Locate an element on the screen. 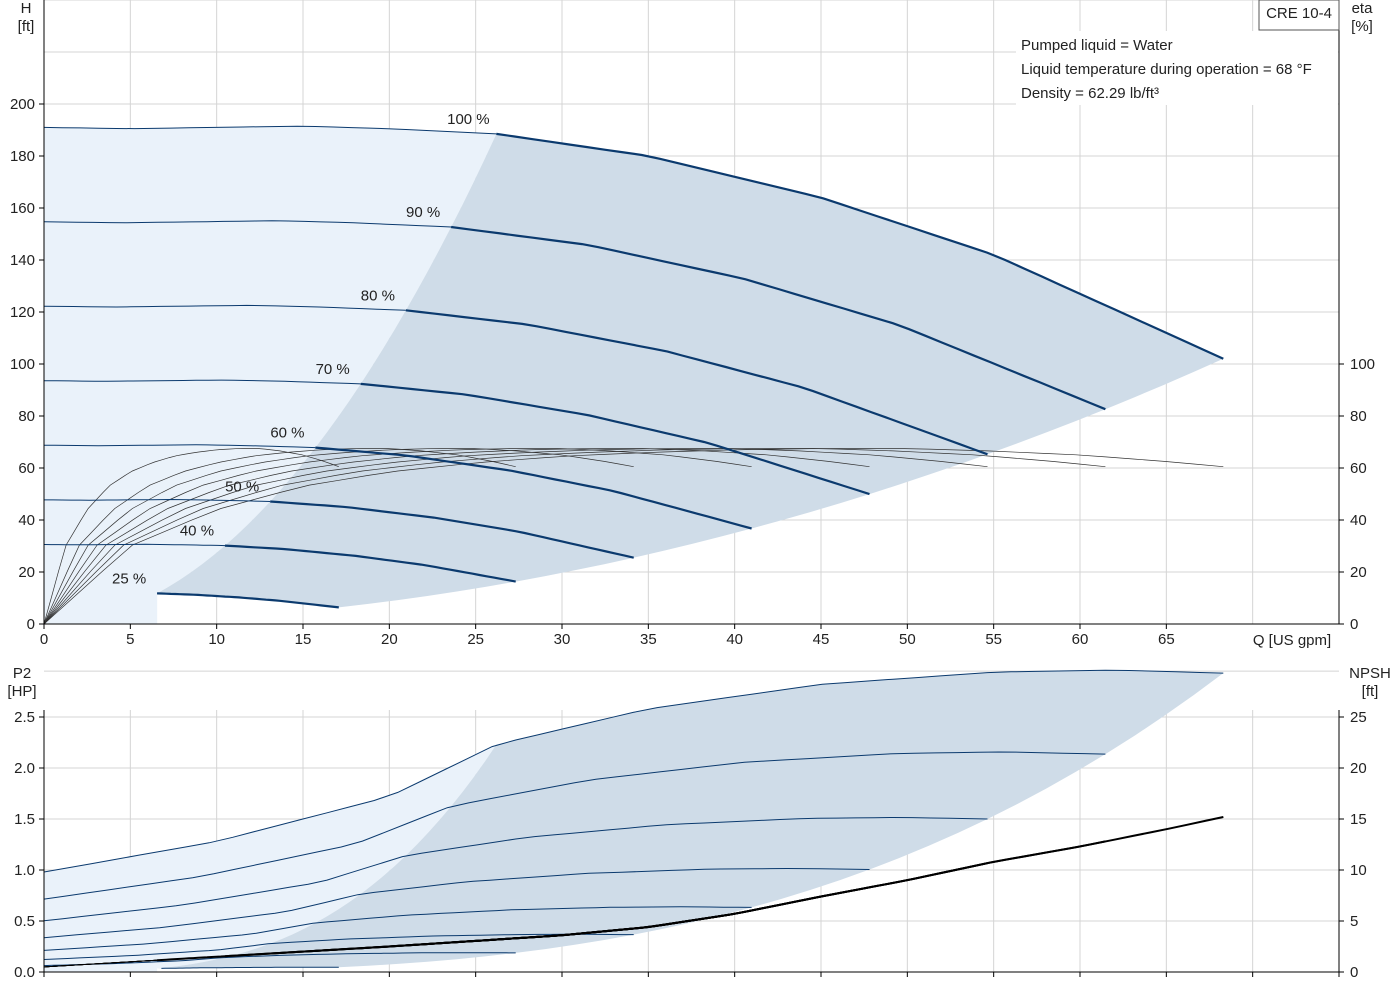 The width and height of the screenshot is (1400, 1000). npsh-tick-label: 5 is located at coordinates (1354, 921).